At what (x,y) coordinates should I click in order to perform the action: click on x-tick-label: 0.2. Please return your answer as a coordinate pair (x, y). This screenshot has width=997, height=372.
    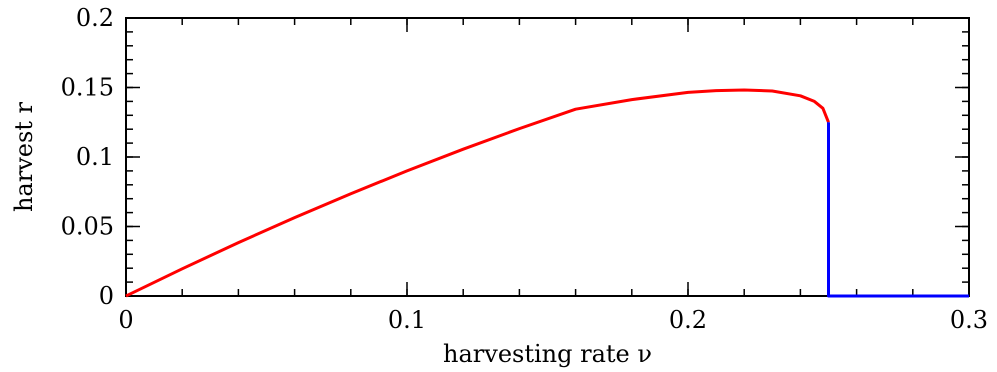
    Looking at the image, I should click on (688, 320).